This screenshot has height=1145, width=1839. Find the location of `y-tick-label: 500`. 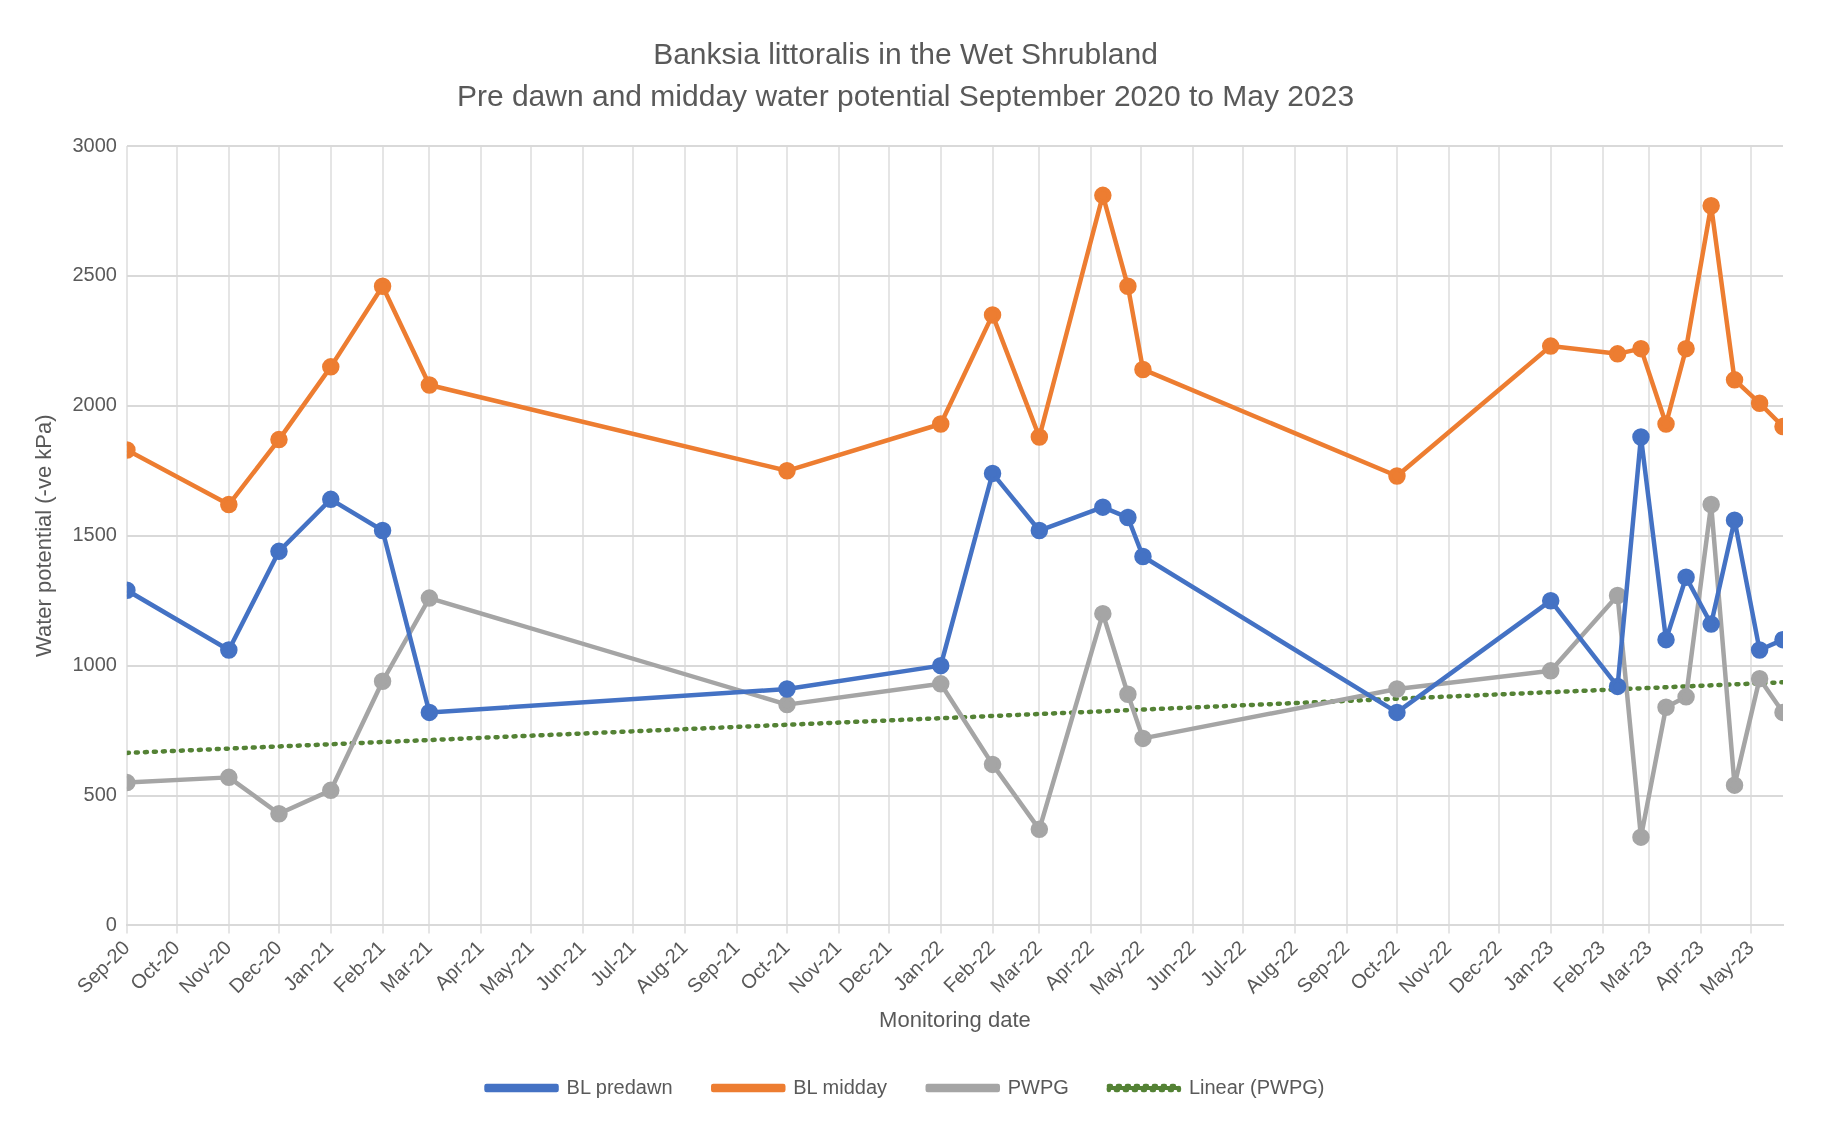

y-tick-label: 500 is located at coordinates (100, 794).